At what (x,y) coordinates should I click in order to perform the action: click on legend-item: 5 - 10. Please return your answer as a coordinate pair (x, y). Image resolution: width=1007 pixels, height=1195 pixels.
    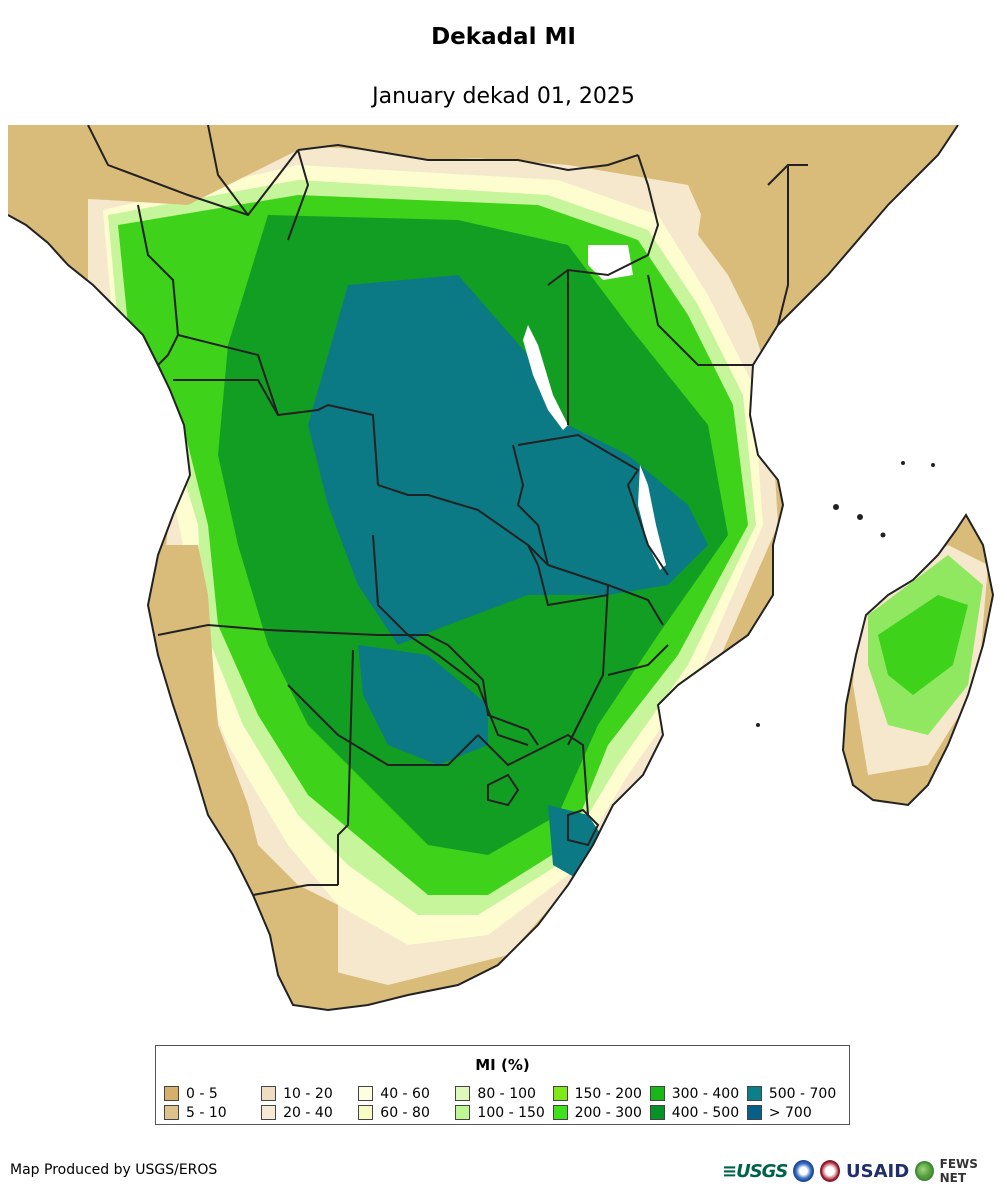
    Looking at the image, I should click on (212, 1112).